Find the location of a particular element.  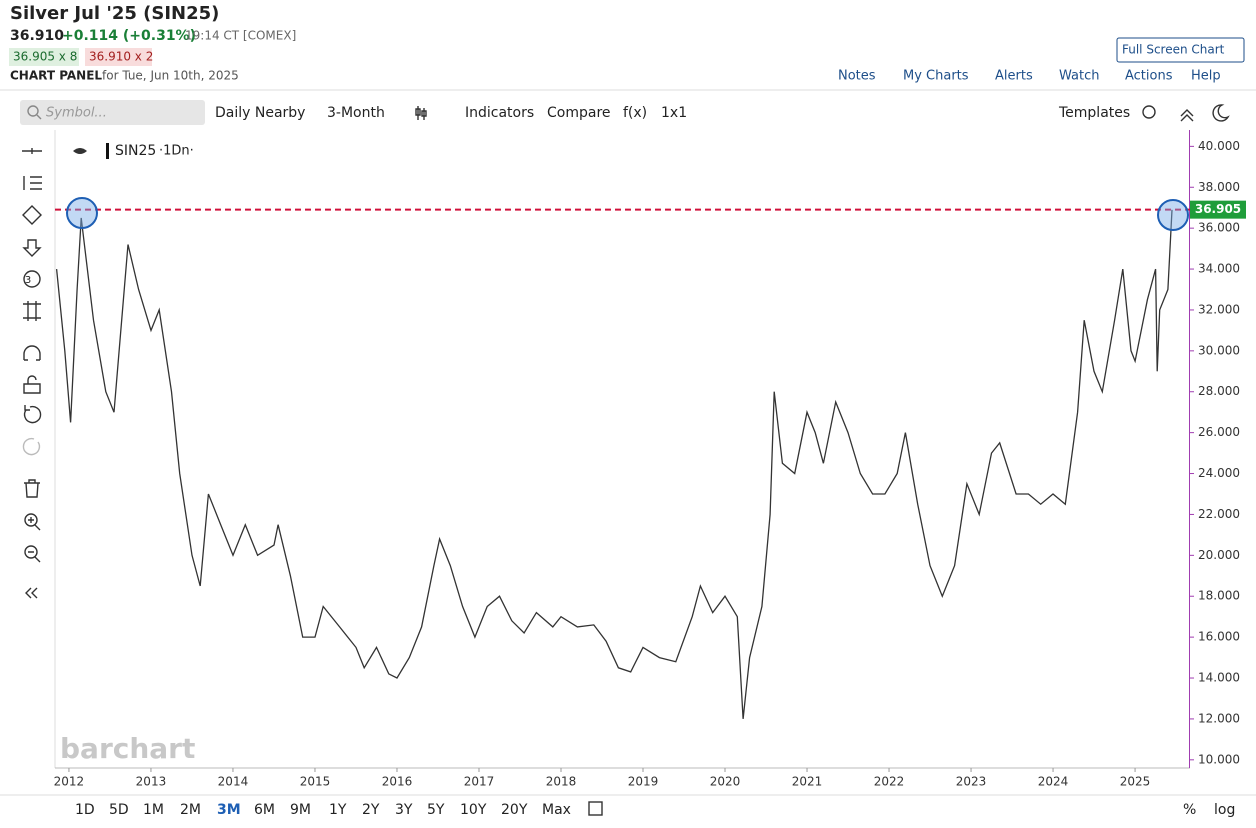

tool-count-label: 3 is located at coordinates (28, 280).